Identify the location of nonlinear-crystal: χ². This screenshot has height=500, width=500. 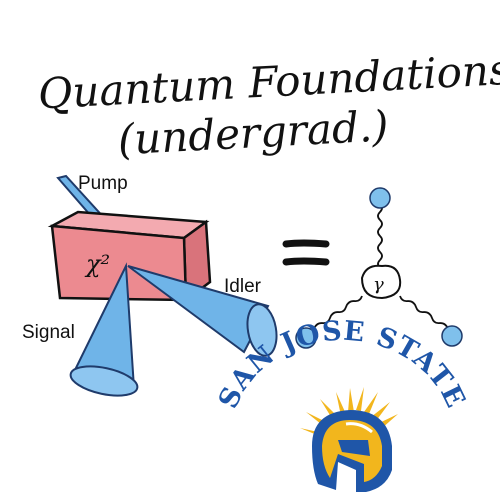
(129, 256).